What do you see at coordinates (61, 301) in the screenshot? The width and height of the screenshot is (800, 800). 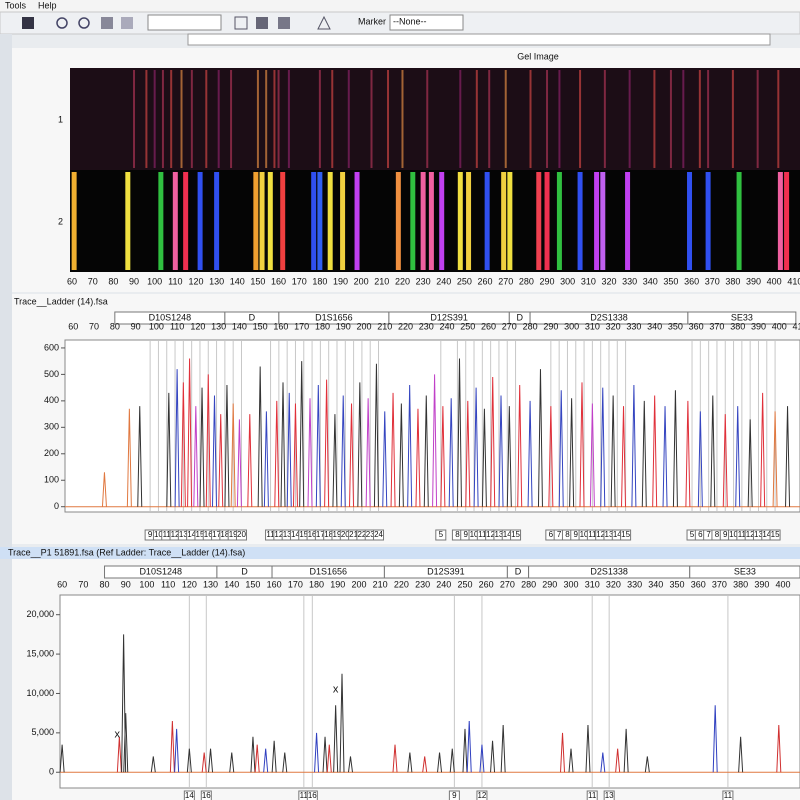 I see `trace-title: Trace__Ladder (14).fsa` at bounding box center [61, 301].